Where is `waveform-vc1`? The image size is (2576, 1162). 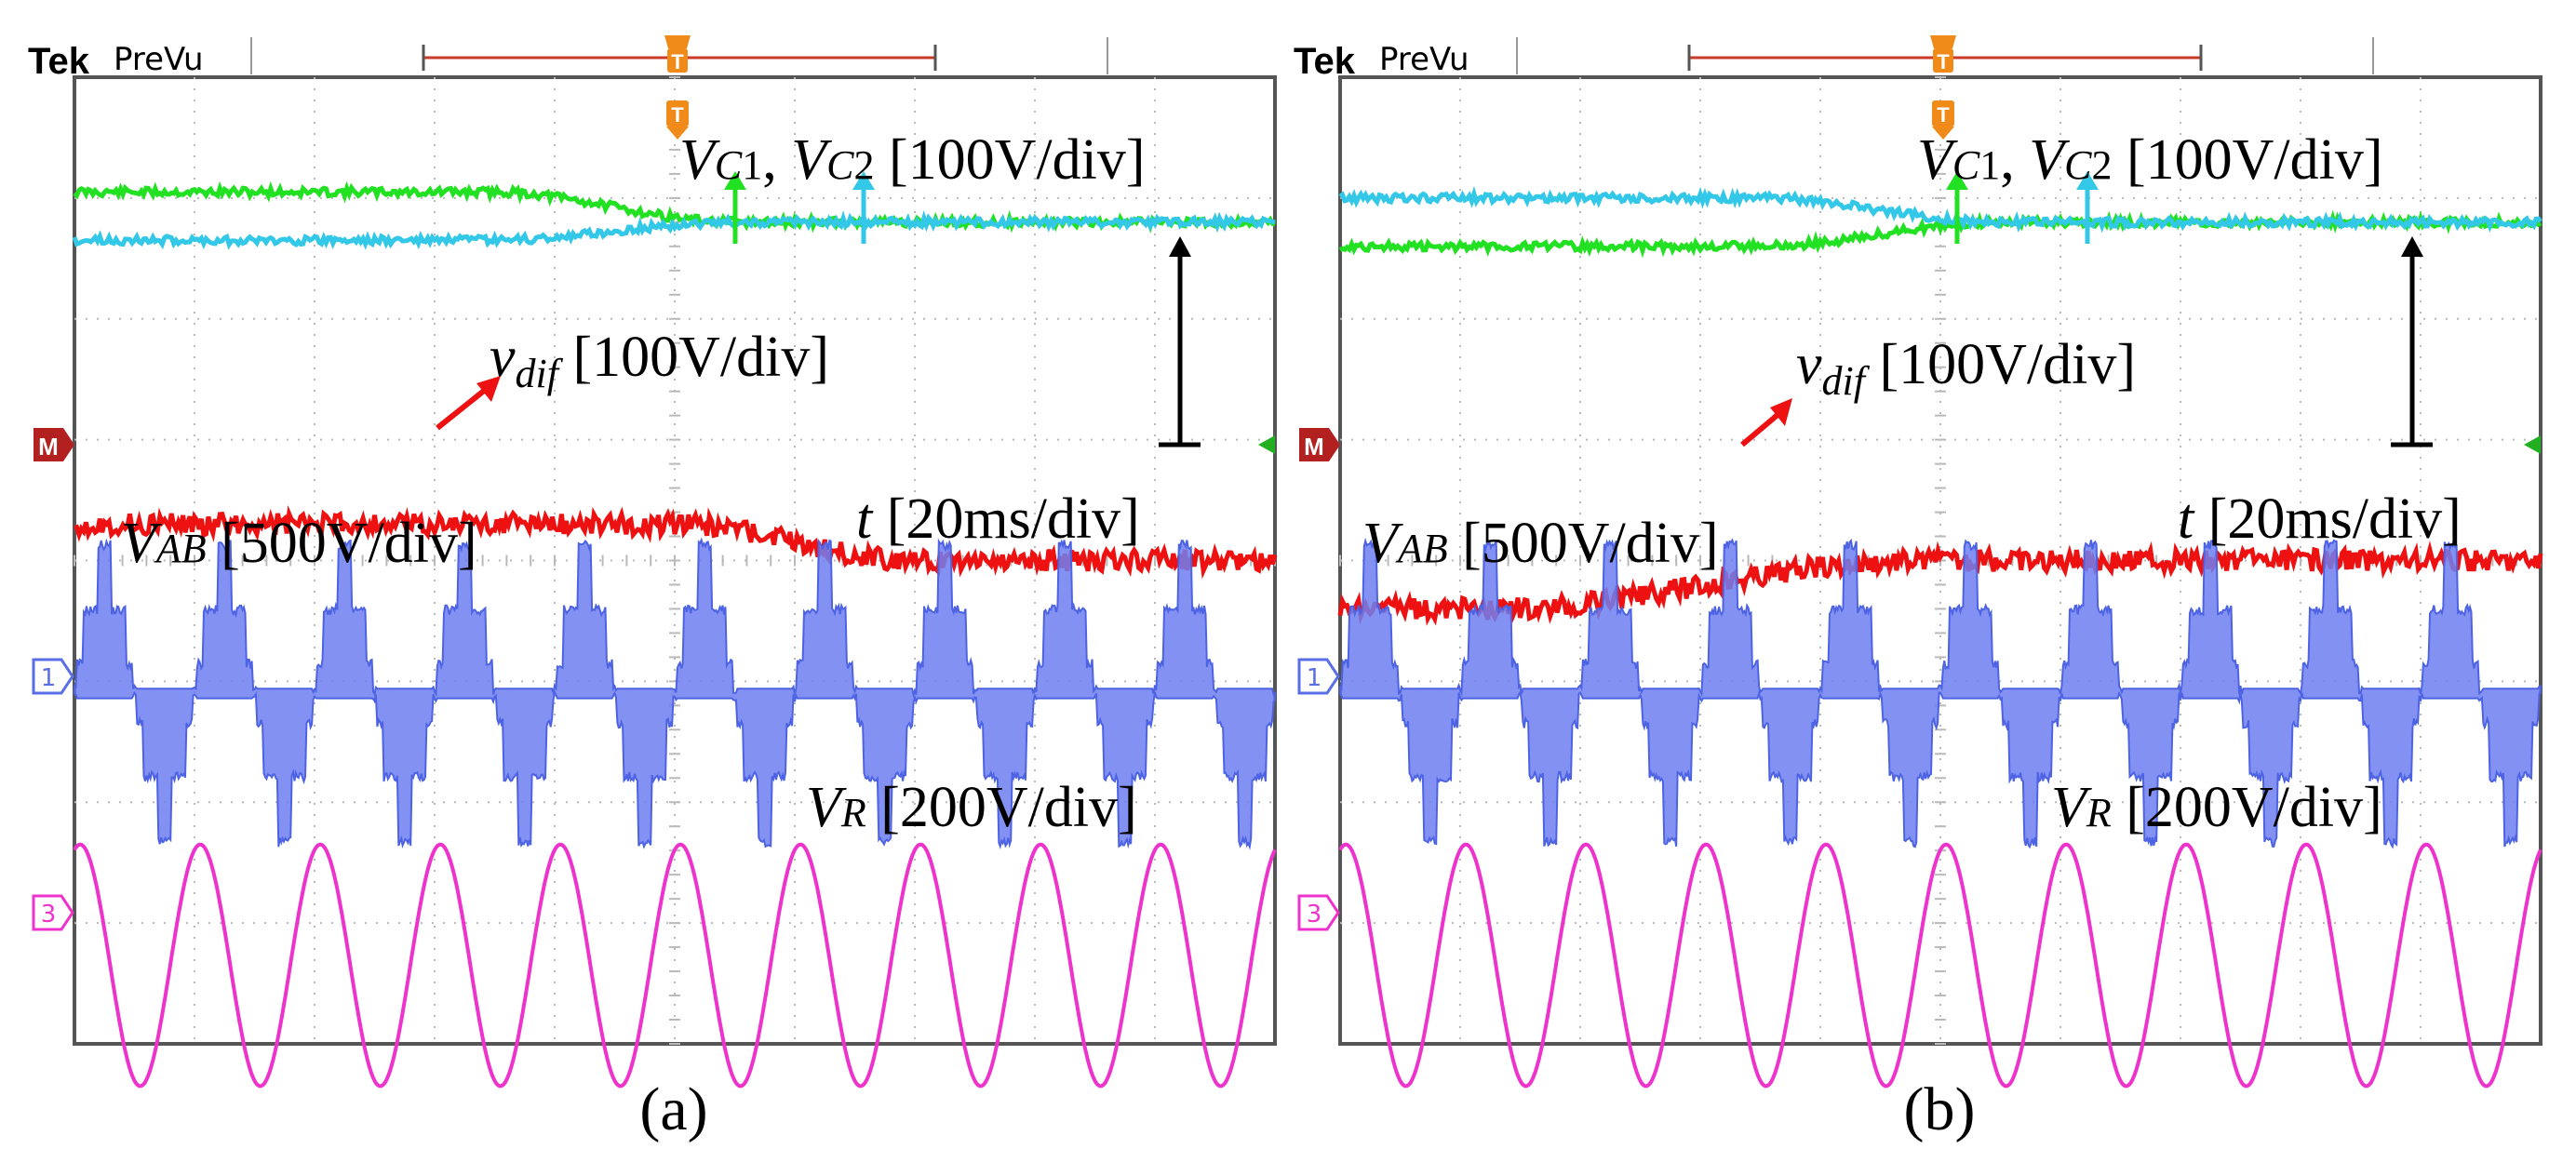
waveform-vc1 is located at coordinates (674, 207).